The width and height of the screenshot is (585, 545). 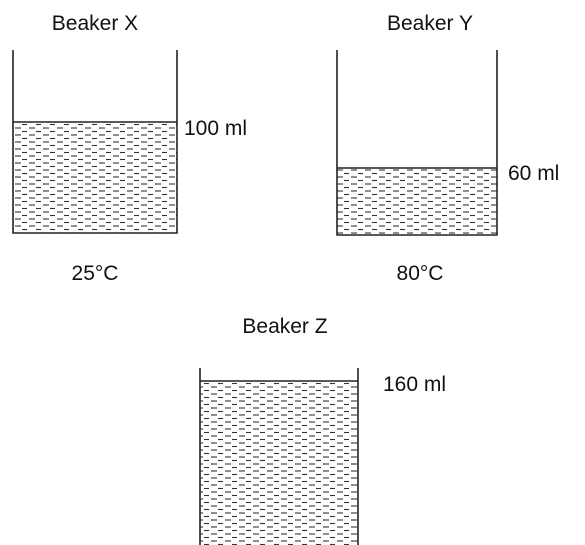 What do you see at coordinates (414, 384) in the screenshot?
I see `volume-label: 160 ml` at bounding box center [414, 384].